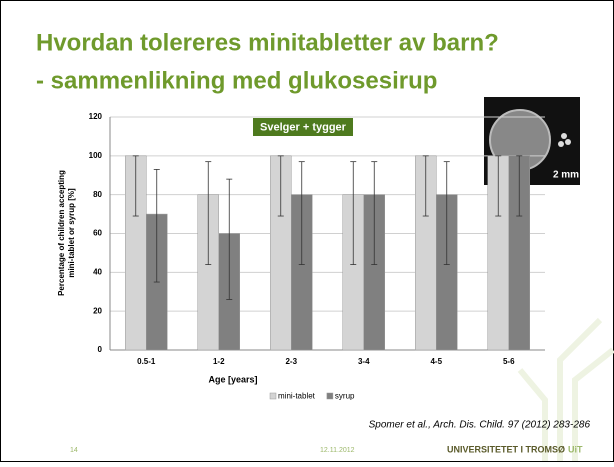 Image resolution: width=614 pixels, height=467 pixels. What do you see at coordinates (575, 449) in the screenshot?
I see `logo: UiT` at bounding box center [575, 449].